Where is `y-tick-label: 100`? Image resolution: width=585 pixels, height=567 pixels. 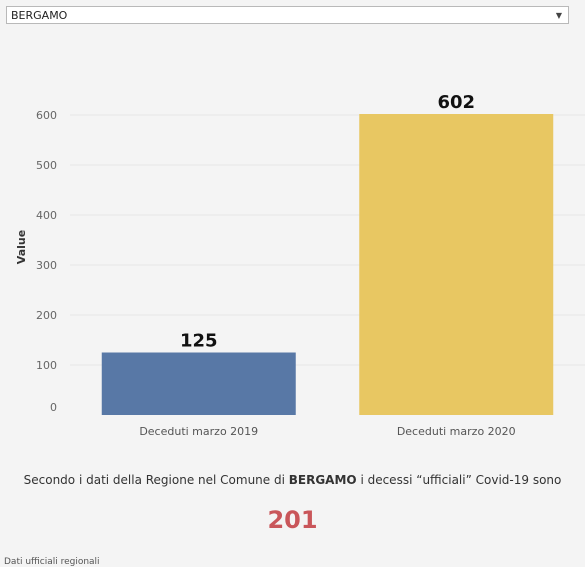 y-tick-label: 100 is located at coordinates (46, 365).